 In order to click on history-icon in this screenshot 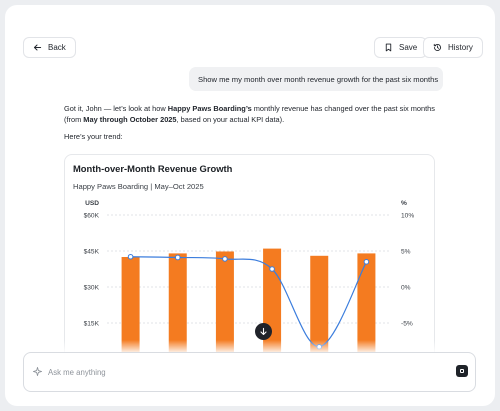, I will do `click(437, 47)`.